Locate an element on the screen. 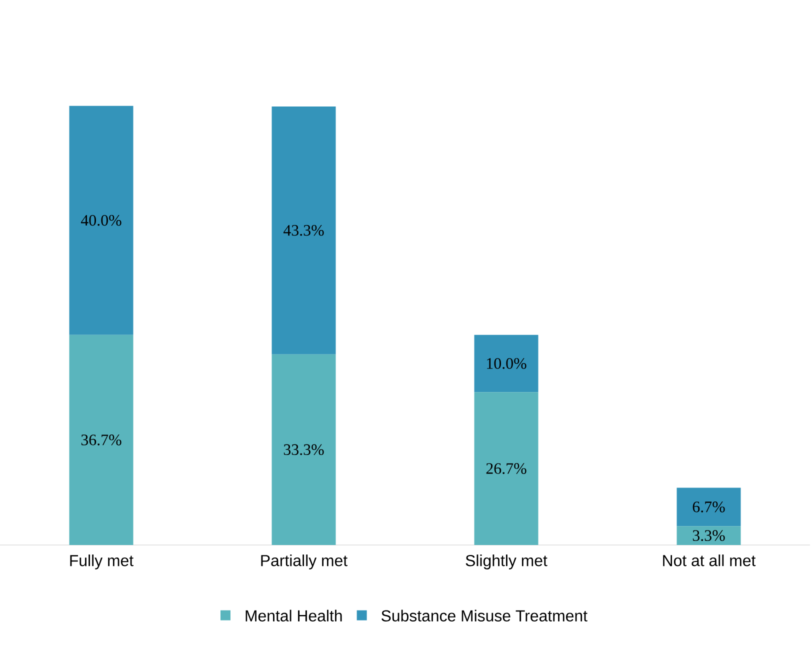  data-label: 10.0% is located at coordinates (506, 363).